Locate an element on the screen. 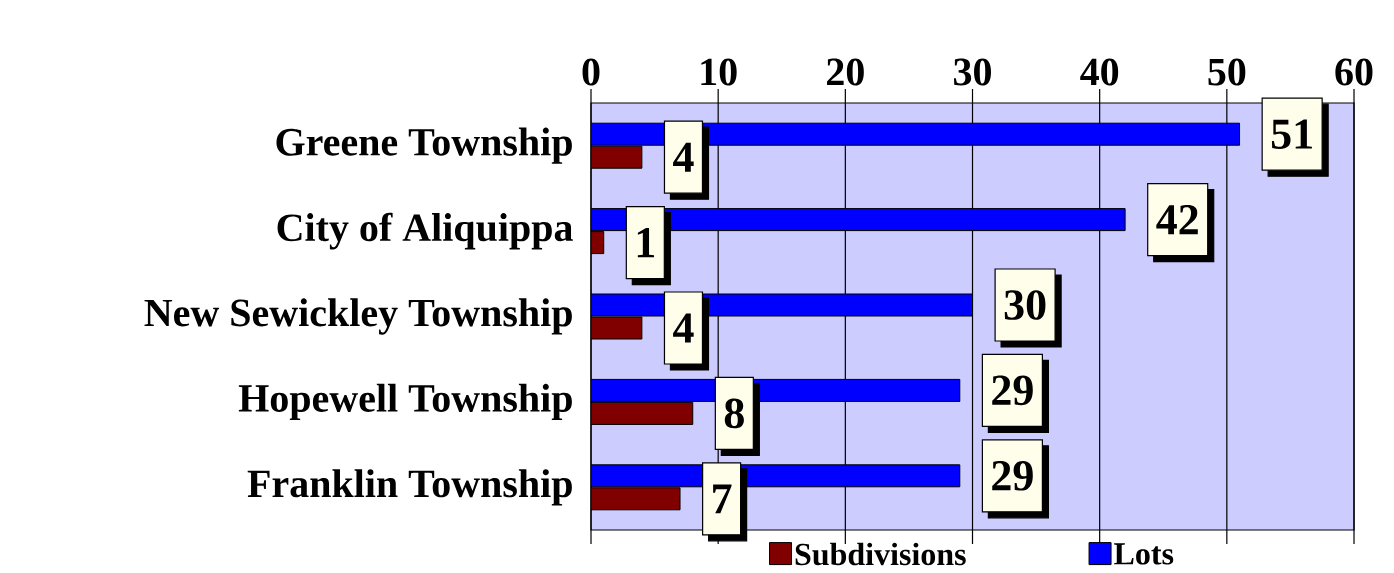 The width and height of the screenshot is (1394, 573). x-tick-label: 0 is located at coordinates (591, 72).